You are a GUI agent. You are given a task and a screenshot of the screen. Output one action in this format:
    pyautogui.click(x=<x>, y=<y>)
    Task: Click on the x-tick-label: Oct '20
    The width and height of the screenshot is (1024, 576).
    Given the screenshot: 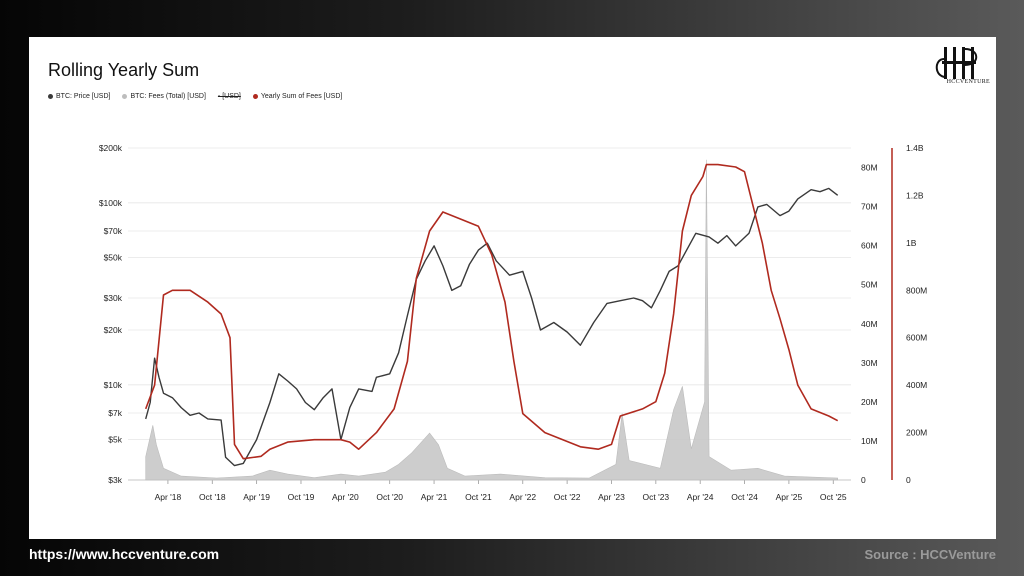 What is the action you would take?
    pyautogui.click(x=389, y=497)
    